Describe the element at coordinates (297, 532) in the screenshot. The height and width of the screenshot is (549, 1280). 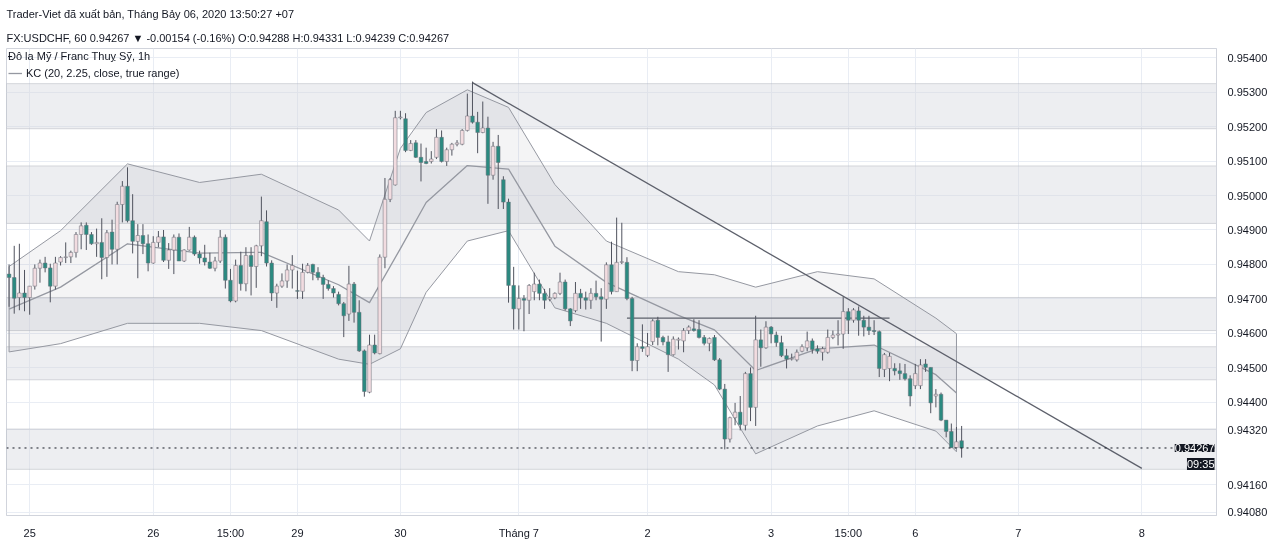
I see `x-tick-label: 29` at that location.